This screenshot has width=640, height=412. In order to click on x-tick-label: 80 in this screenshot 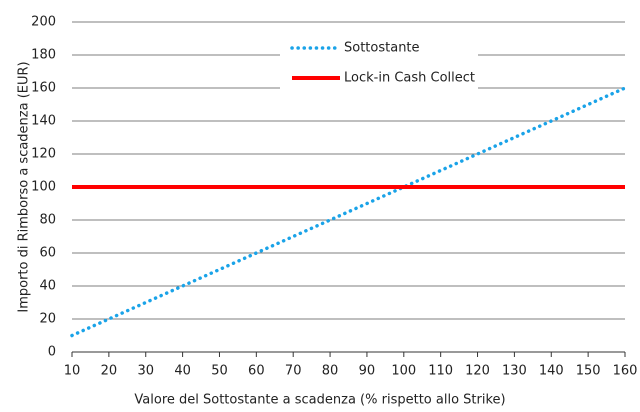, I will do `click(330, 371)`.